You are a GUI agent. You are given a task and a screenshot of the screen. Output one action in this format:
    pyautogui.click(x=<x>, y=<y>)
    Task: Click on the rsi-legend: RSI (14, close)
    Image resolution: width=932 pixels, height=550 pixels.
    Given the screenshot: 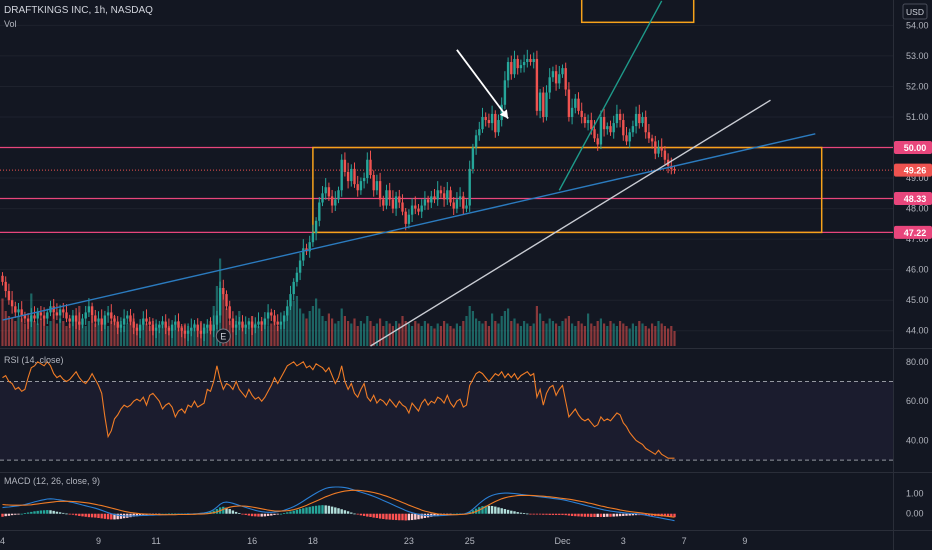 What is the action you would take?
    pyautogui.click(x=34, y=360)
    